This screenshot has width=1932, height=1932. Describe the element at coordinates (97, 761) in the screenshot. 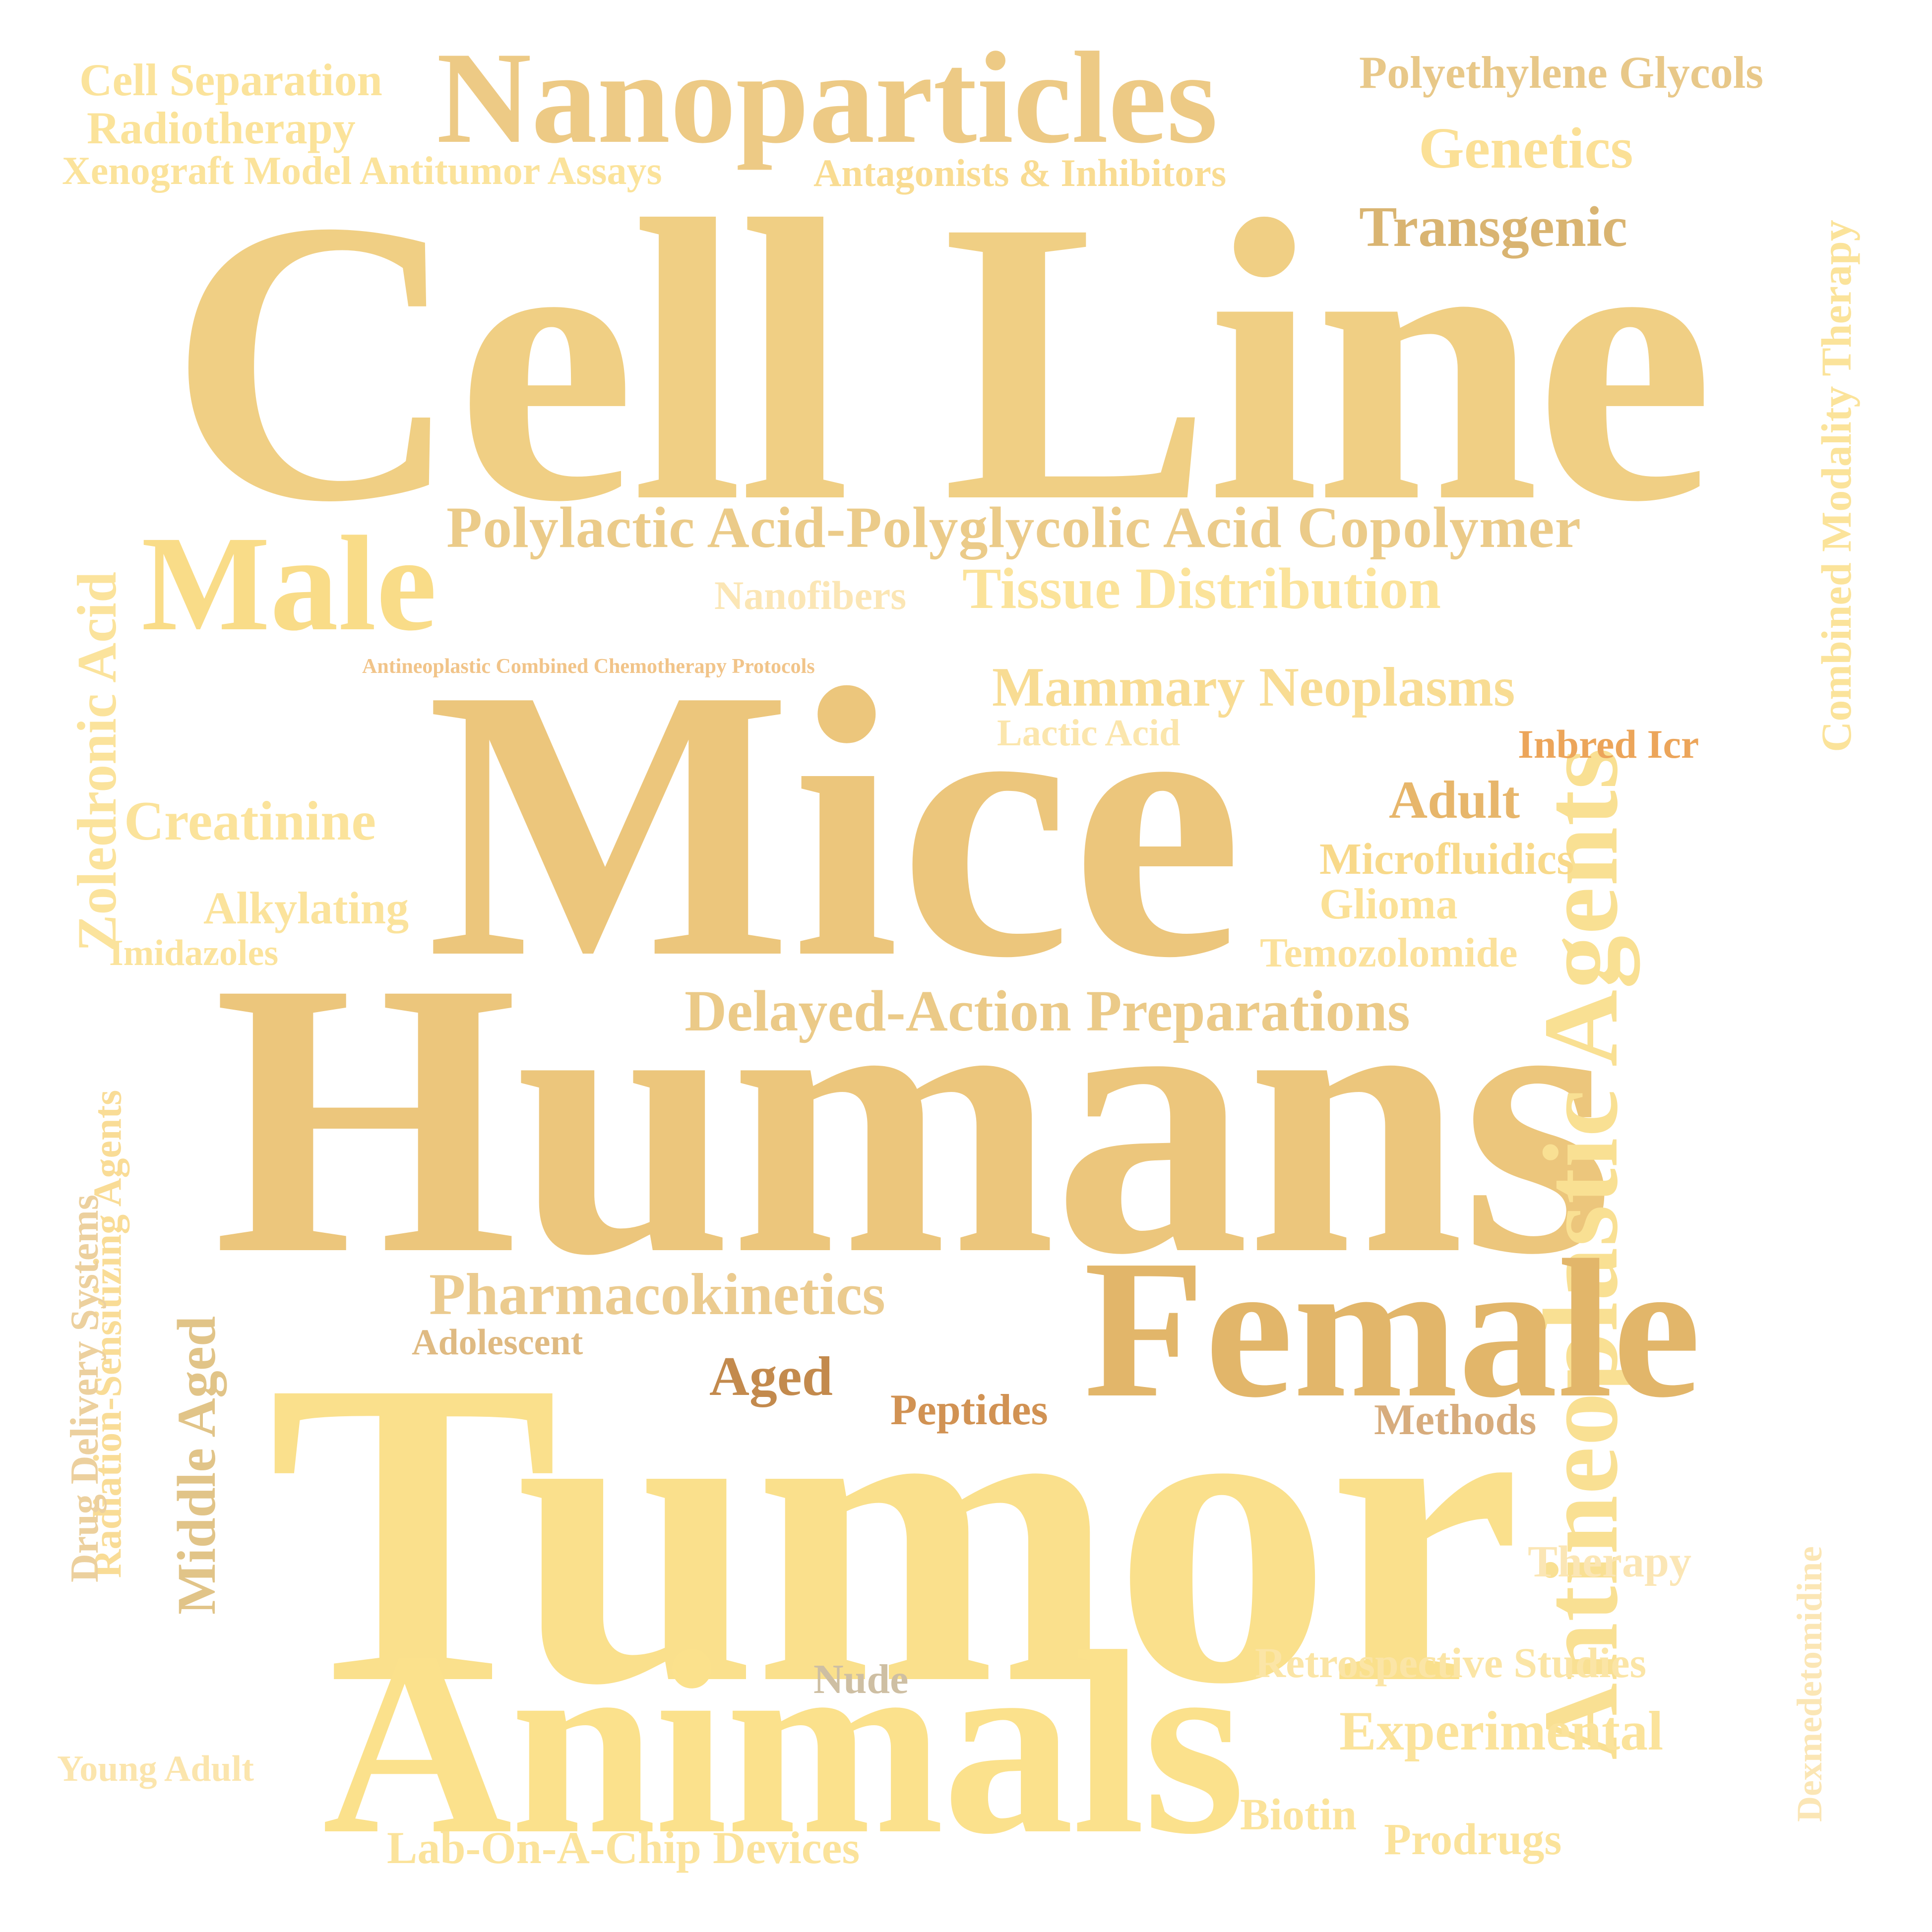

I see `word-zoledronic-acid: Zoledronic Acid` at that location.